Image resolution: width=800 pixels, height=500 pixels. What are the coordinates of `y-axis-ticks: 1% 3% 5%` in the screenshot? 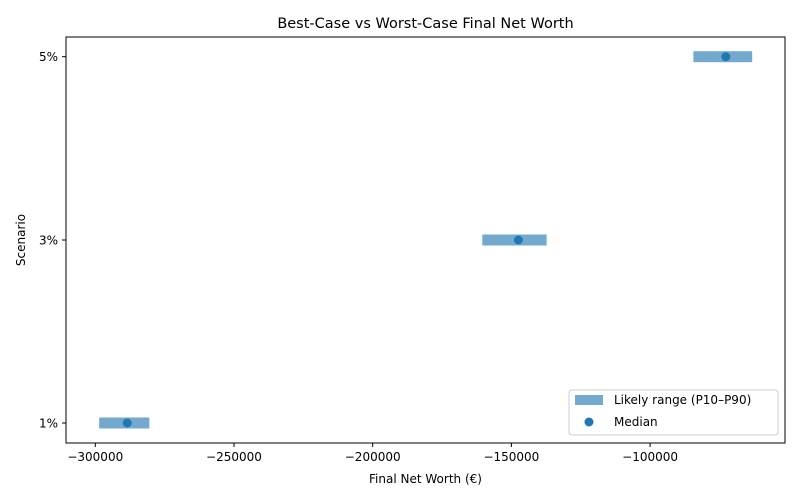 It's located at (52, 240).